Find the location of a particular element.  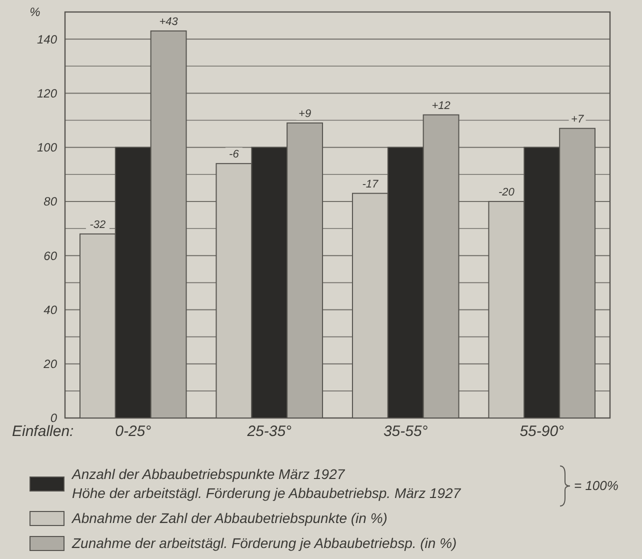

y-tick-label: 140 is located at coordinates (47, 39).